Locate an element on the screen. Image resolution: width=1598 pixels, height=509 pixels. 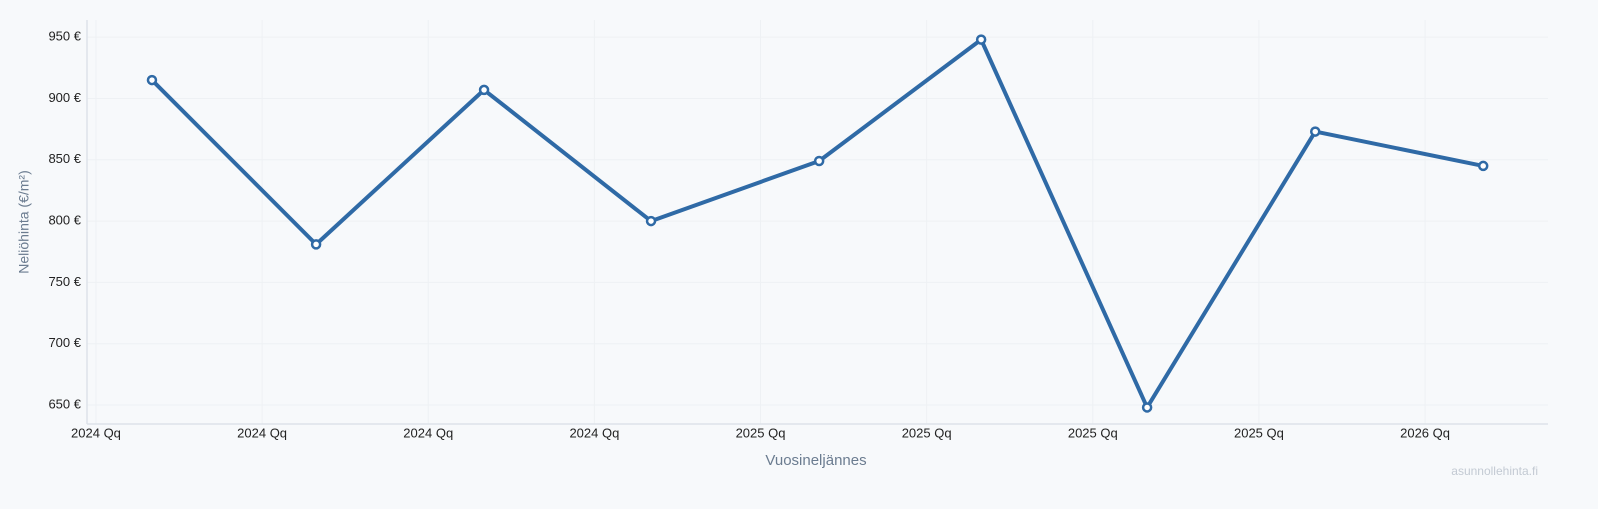
y-tick-label: 700 € is located at coordinates (64, 342).